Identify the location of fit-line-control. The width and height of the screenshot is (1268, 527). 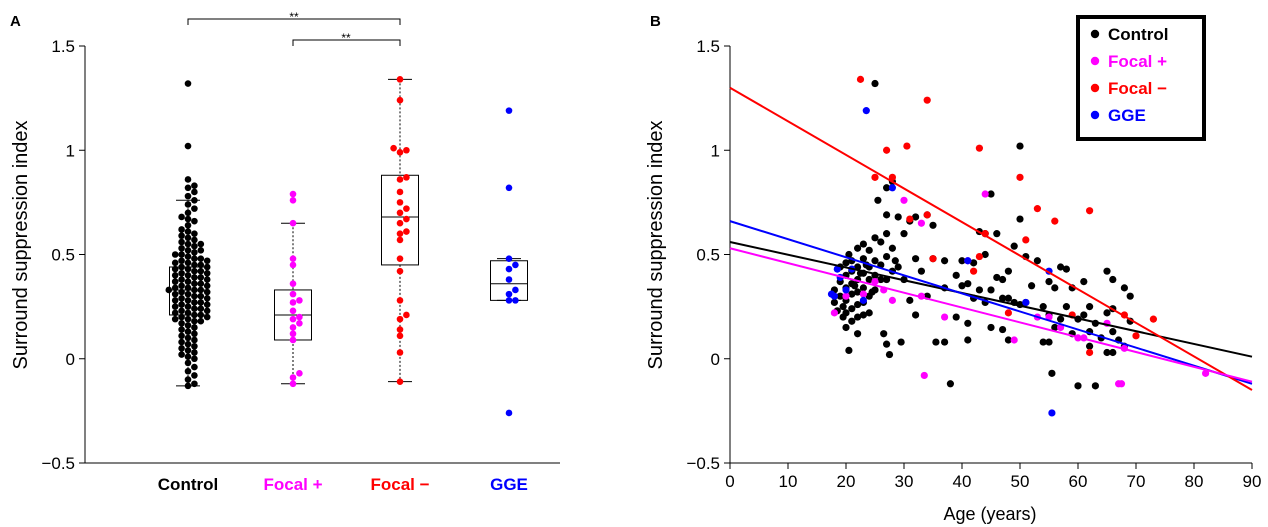
(991, 299).